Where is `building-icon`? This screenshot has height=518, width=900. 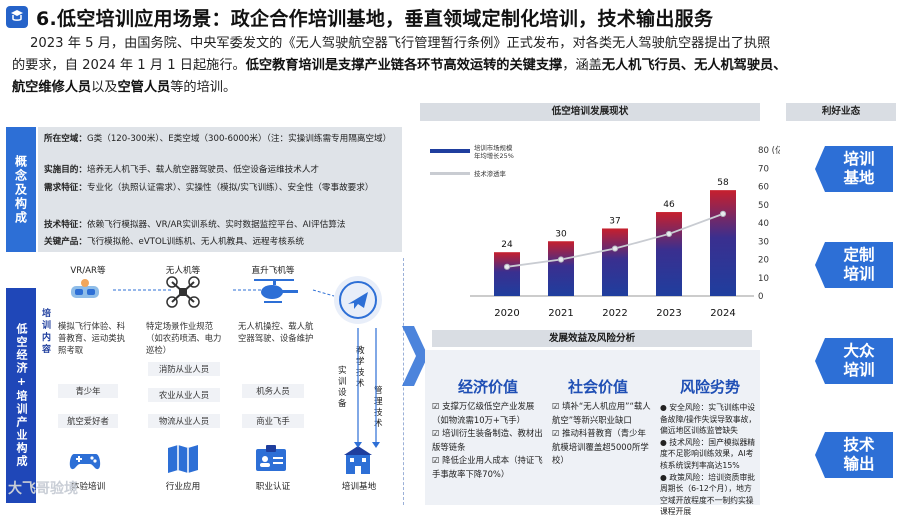 building-icon is located at coordinates (358, 460).